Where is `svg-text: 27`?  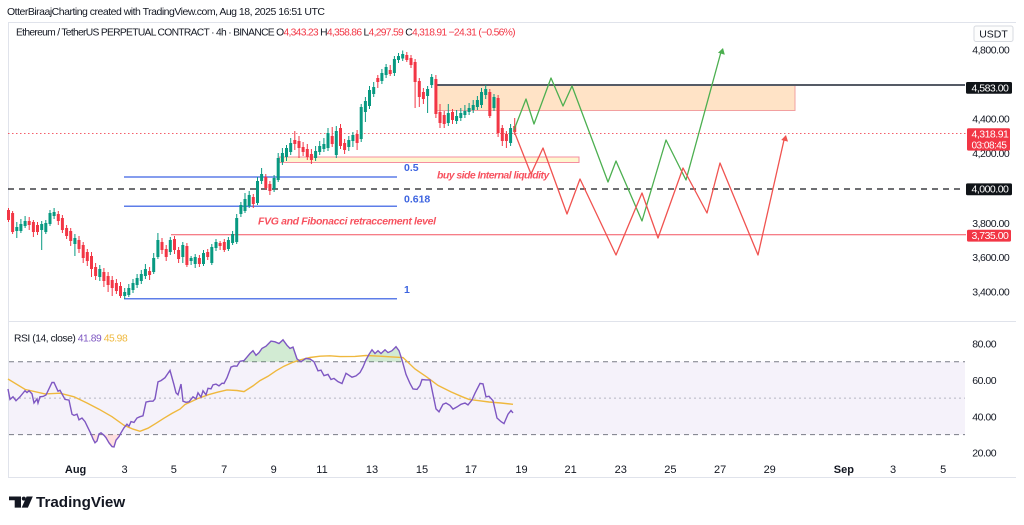
svg-text: 27 is located at coordinates (720, 470).